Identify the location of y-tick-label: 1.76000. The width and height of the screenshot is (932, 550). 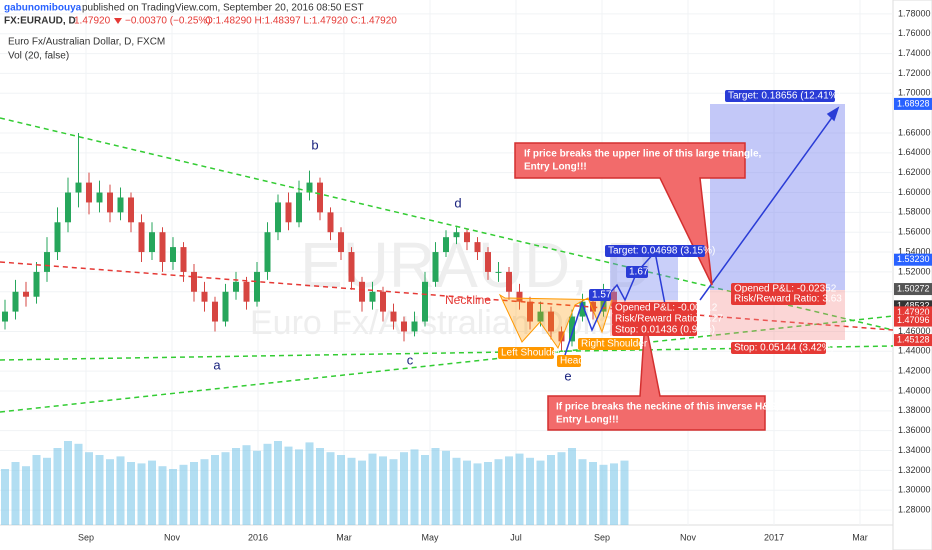
(914, 33).